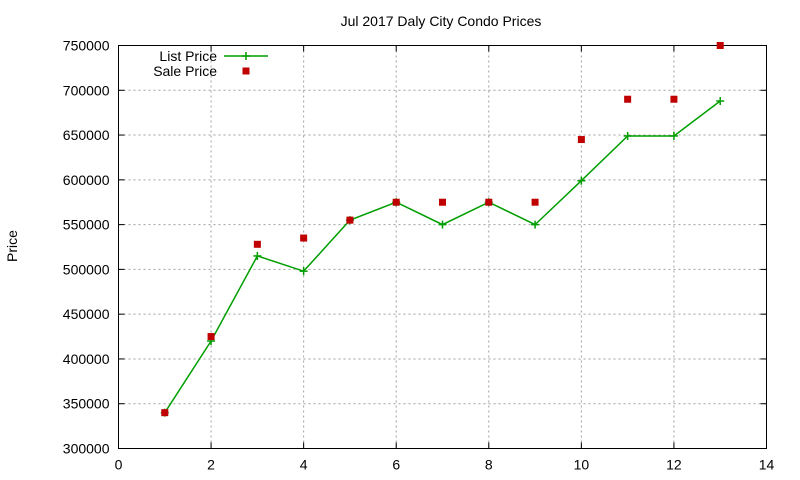  I want to click on x-tick-label: 0, so click(119, 465).